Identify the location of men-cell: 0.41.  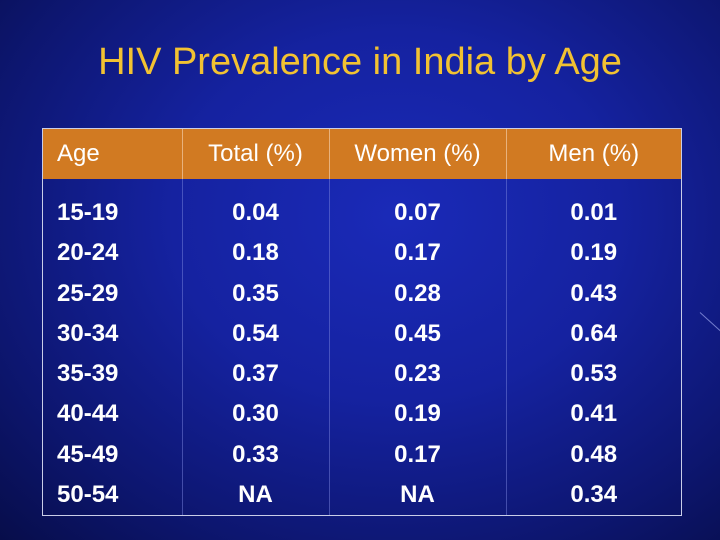
(594, 414).